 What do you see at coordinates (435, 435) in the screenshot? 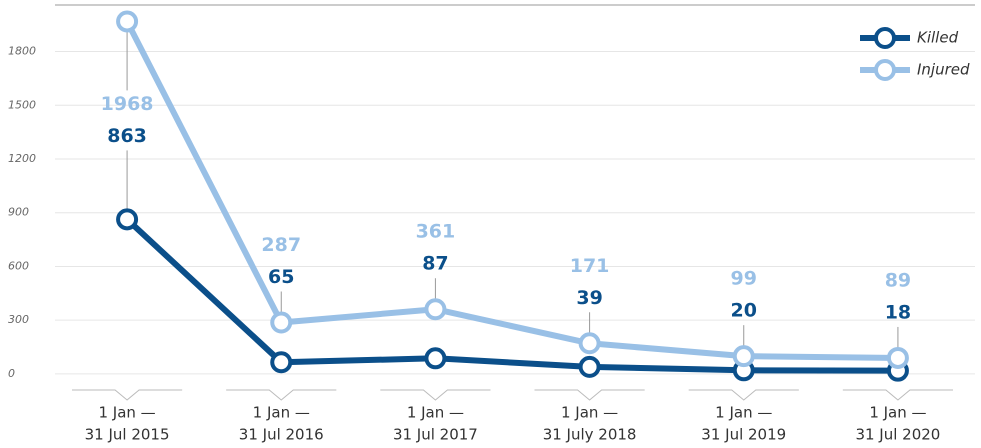
I see `x-tick-label: 31 Jul 2017` at bounding box center [435, 435].